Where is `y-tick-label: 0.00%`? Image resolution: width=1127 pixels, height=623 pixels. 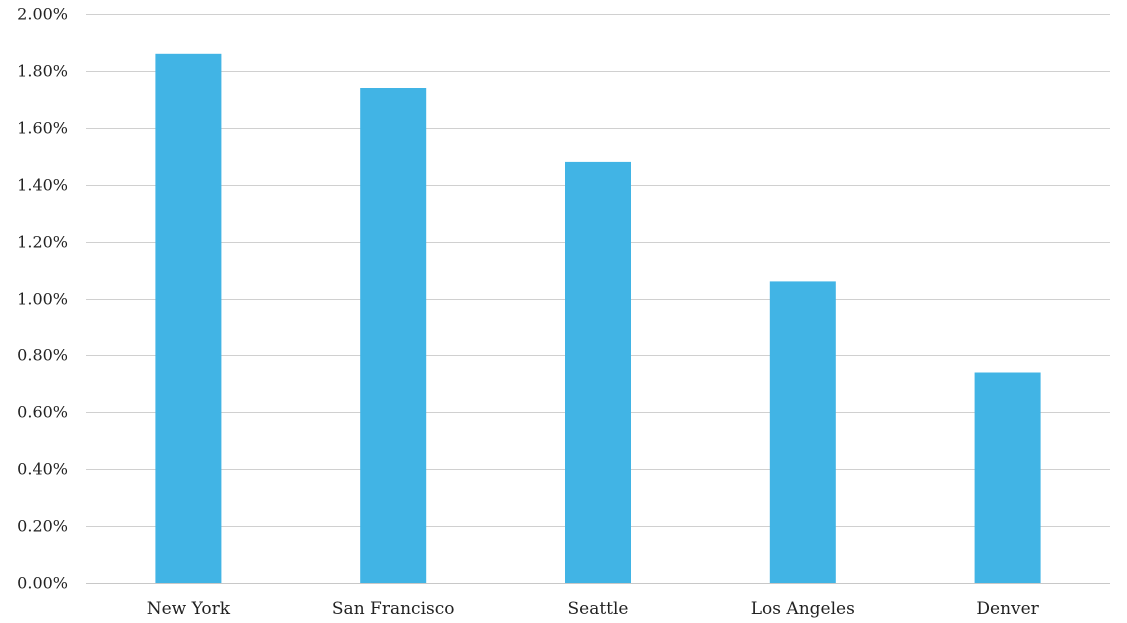 y-tick-label: 0.00% is located at coordinates (42, 583).